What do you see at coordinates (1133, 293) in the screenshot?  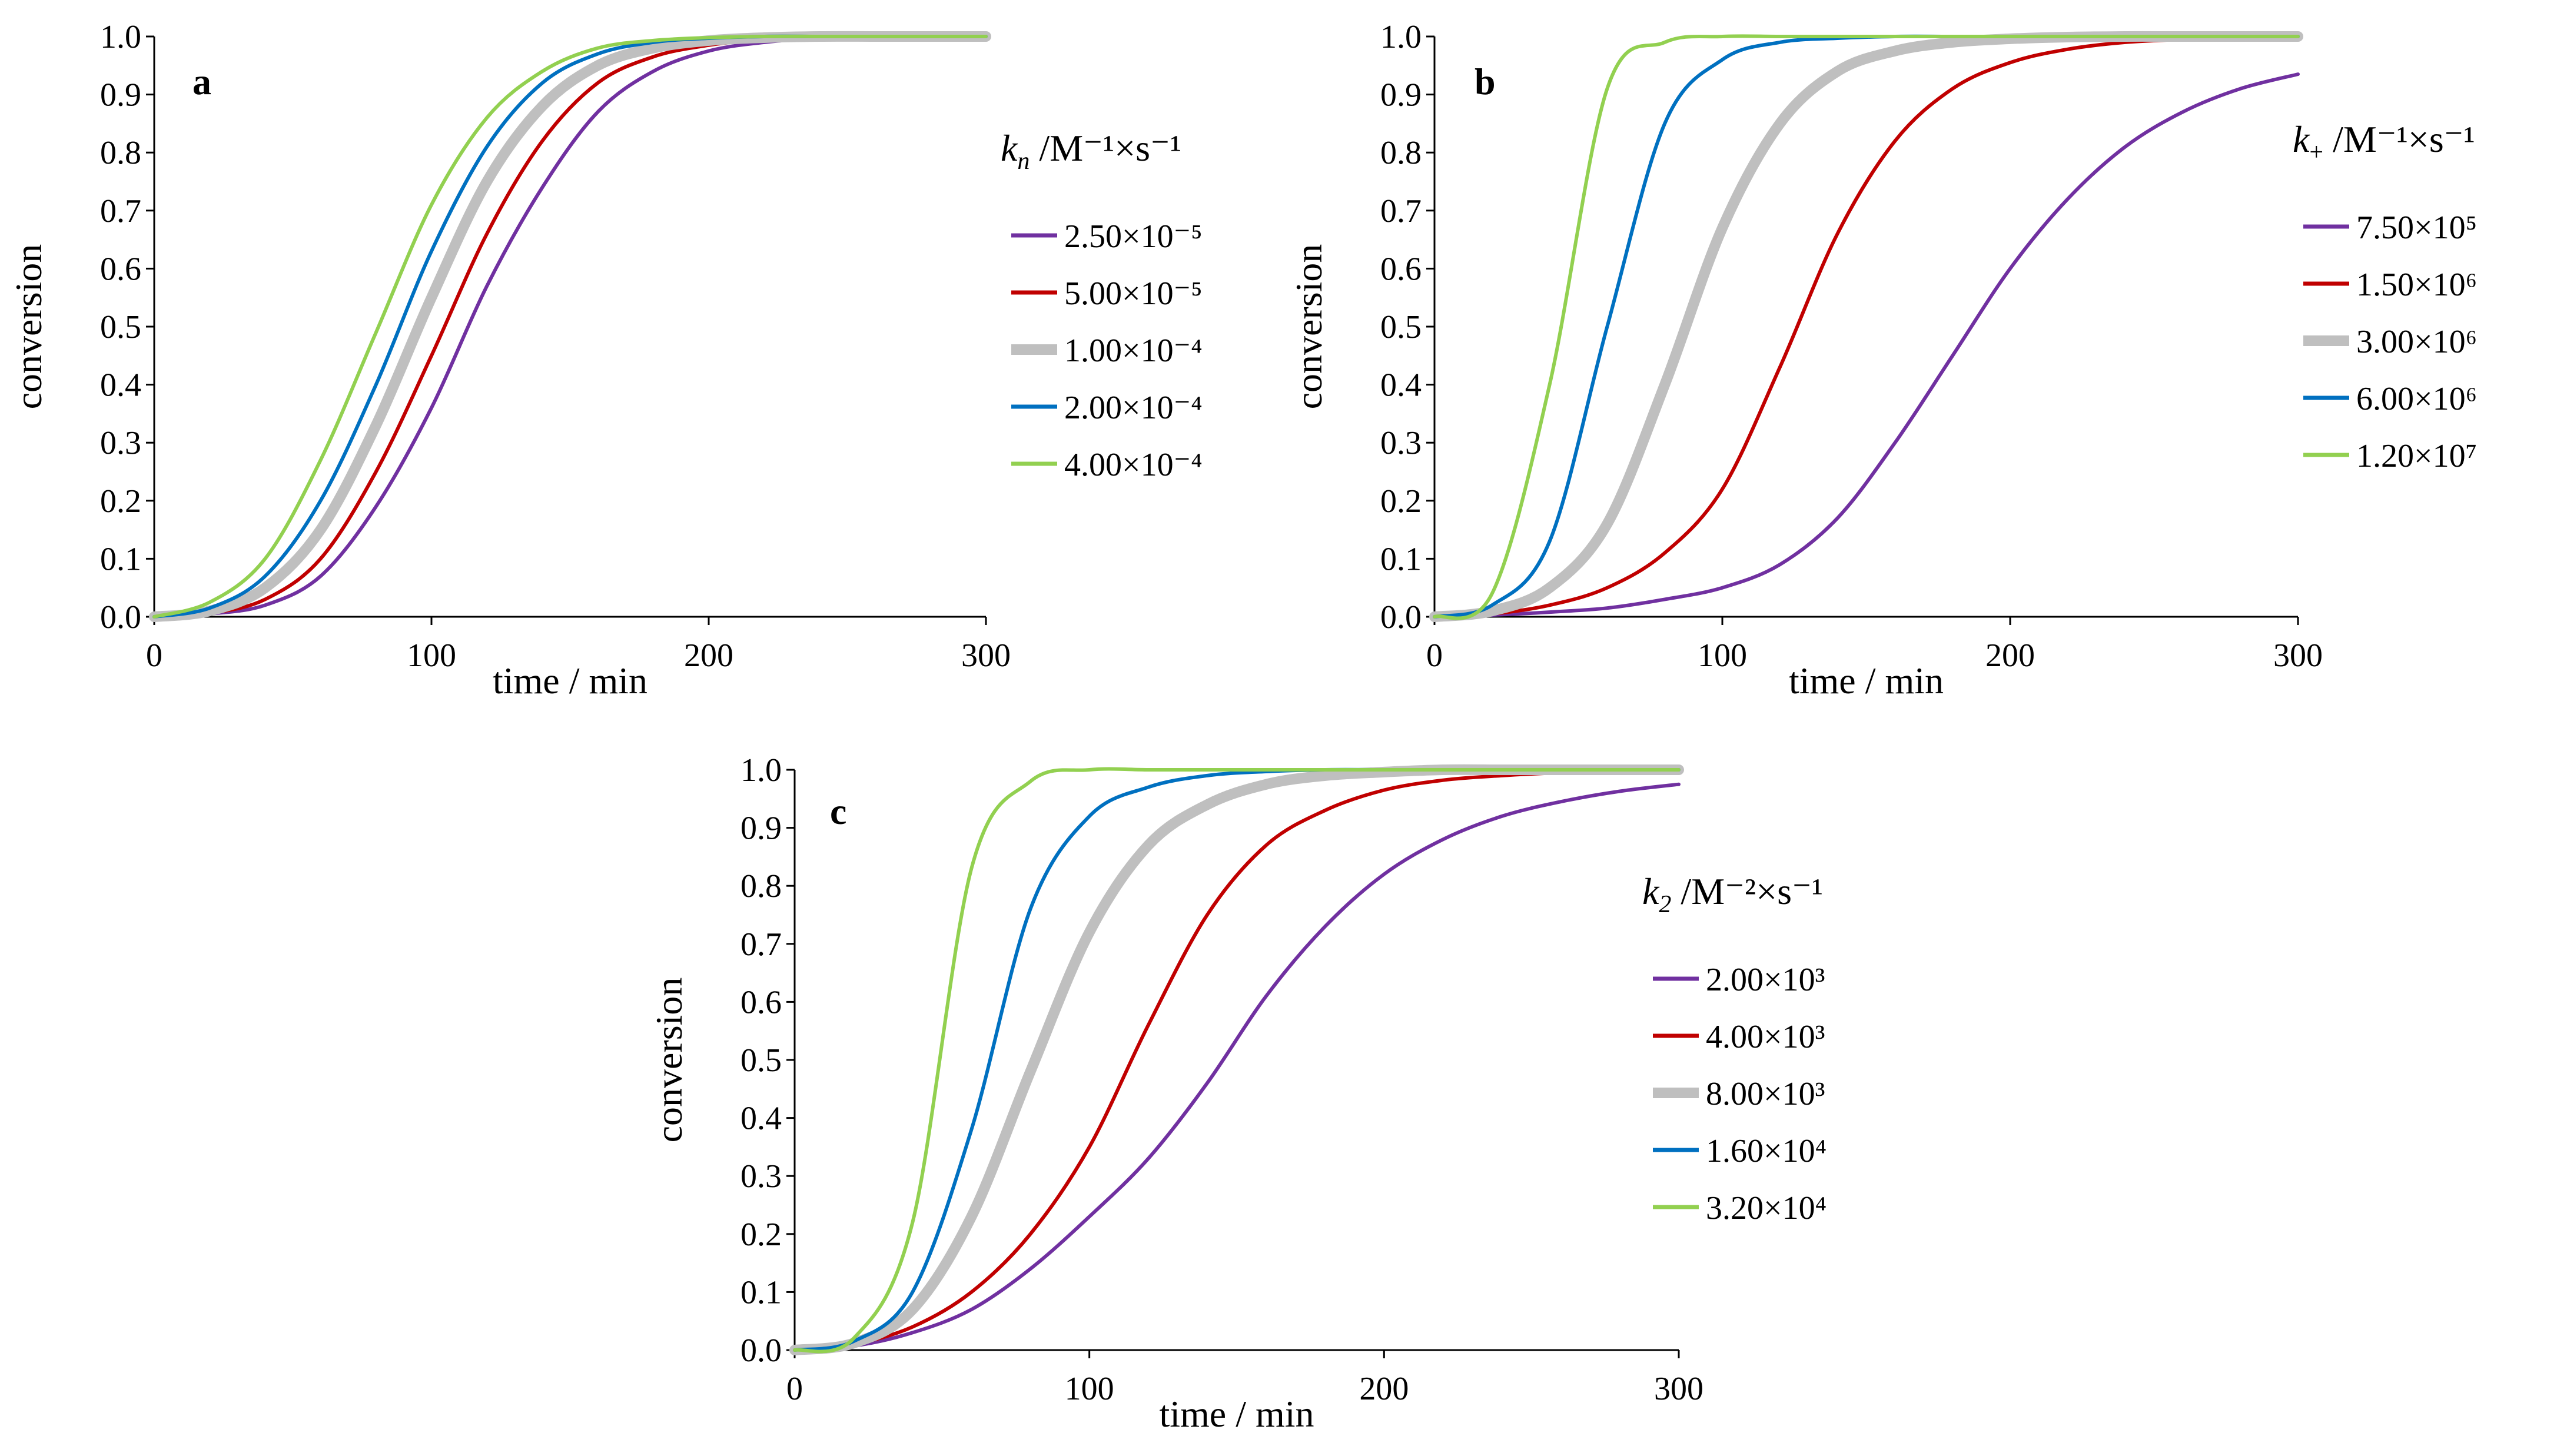 I see `legend-label: 5.00×10⁻⁵` at bounding box center [1133, 293].